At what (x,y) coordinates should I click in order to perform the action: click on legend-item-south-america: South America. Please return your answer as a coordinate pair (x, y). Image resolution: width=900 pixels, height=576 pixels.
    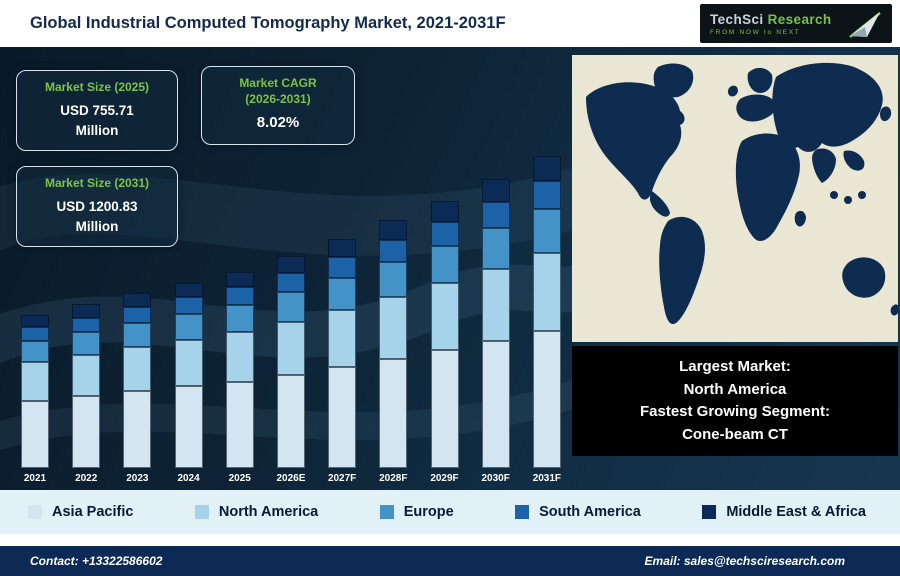
    Looking at the image, I should click on (578, 512).